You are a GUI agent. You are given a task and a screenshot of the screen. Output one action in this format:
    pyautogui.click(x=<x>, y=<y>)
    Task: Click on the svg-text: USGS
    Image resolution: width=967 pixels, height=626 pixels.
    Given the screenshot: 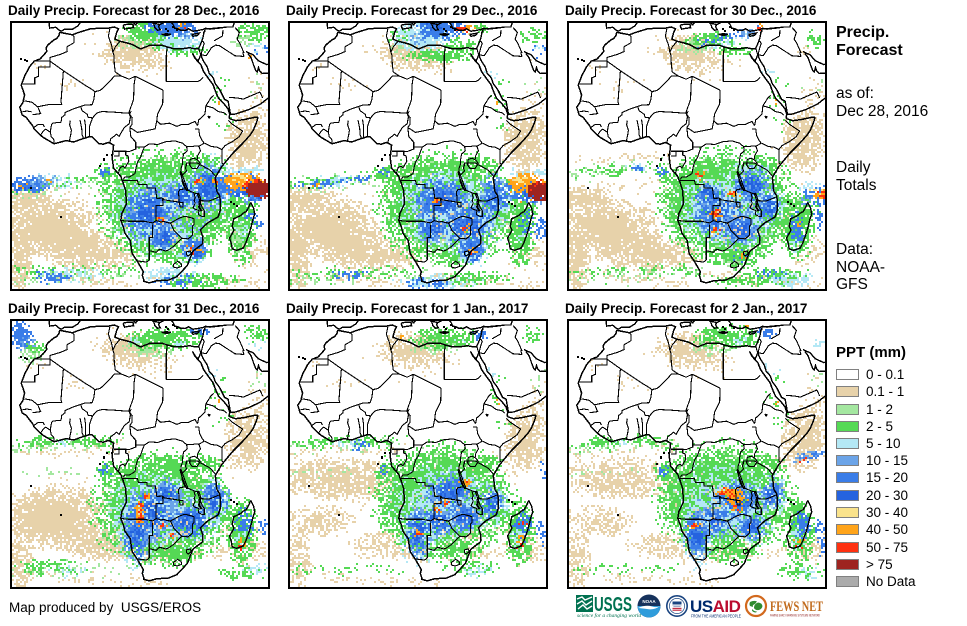 What is the action you would take?
    pyautogui.click(x=613, y=605)
    